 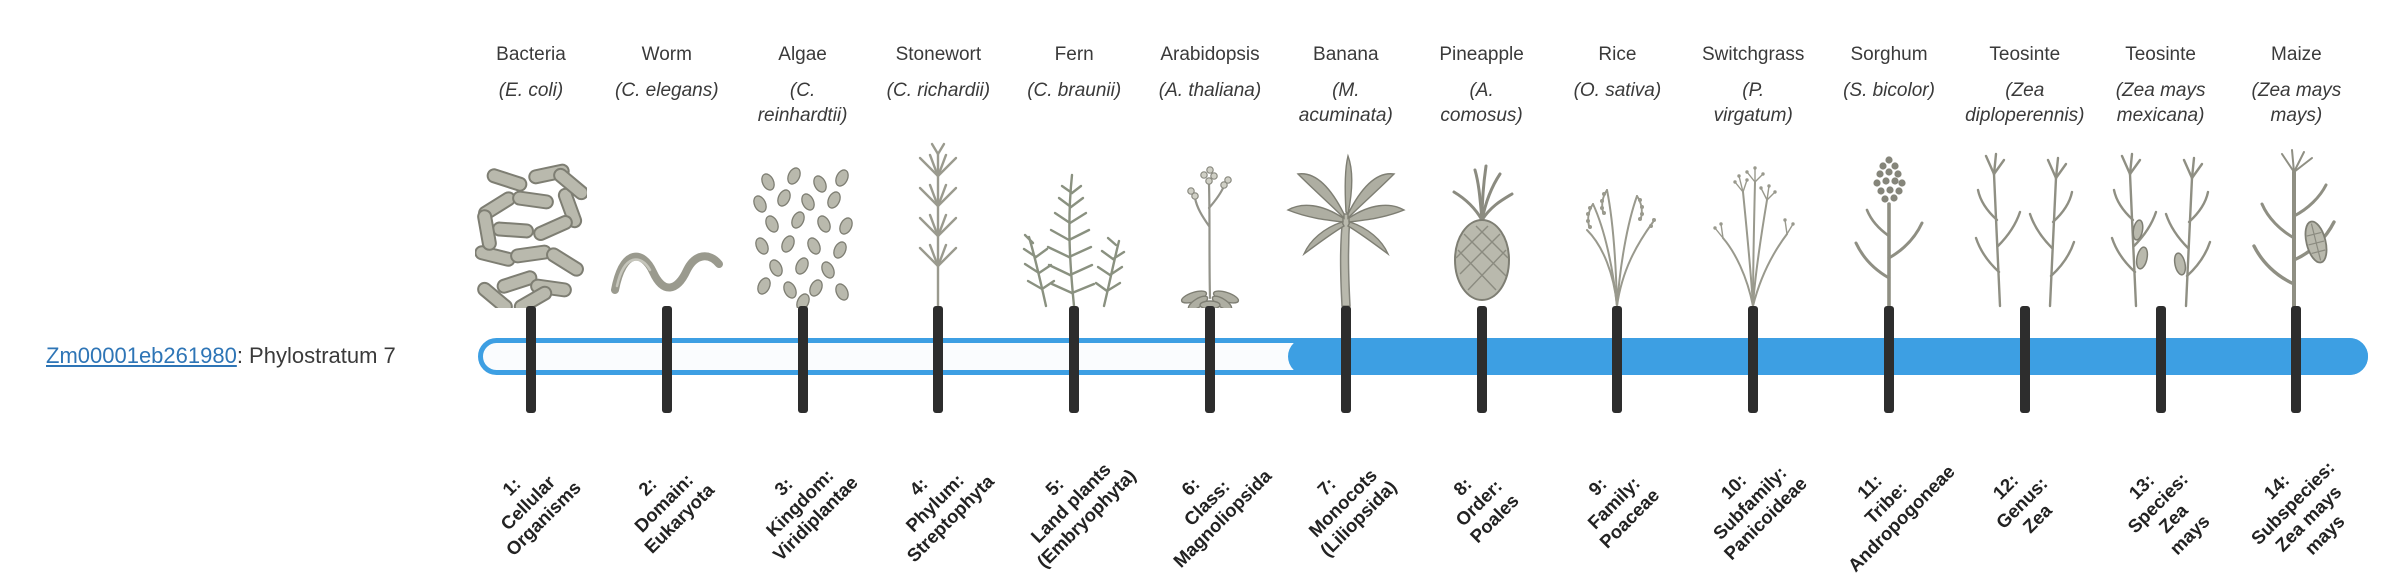 I want to click on stonewort-icon, so click(x=938, y=223).